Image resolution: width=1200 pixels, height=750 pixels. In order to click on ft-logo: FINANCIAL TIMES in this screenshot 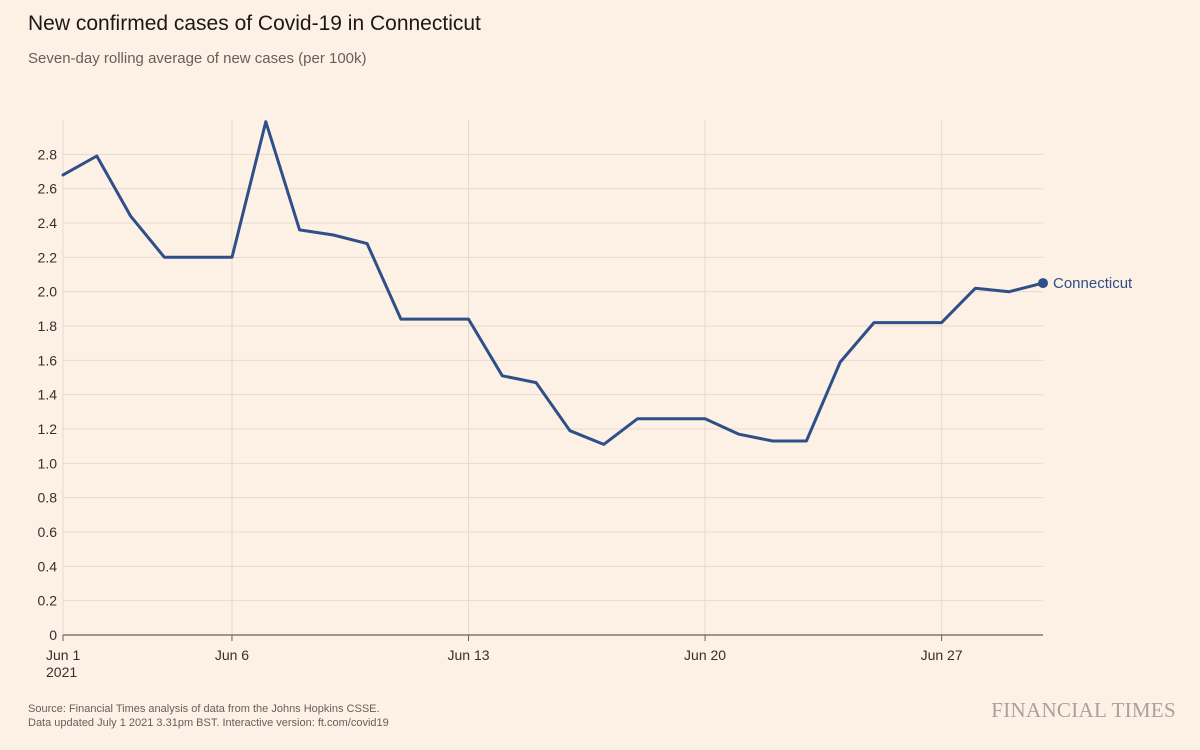, I will do `click(1083, 710)`.